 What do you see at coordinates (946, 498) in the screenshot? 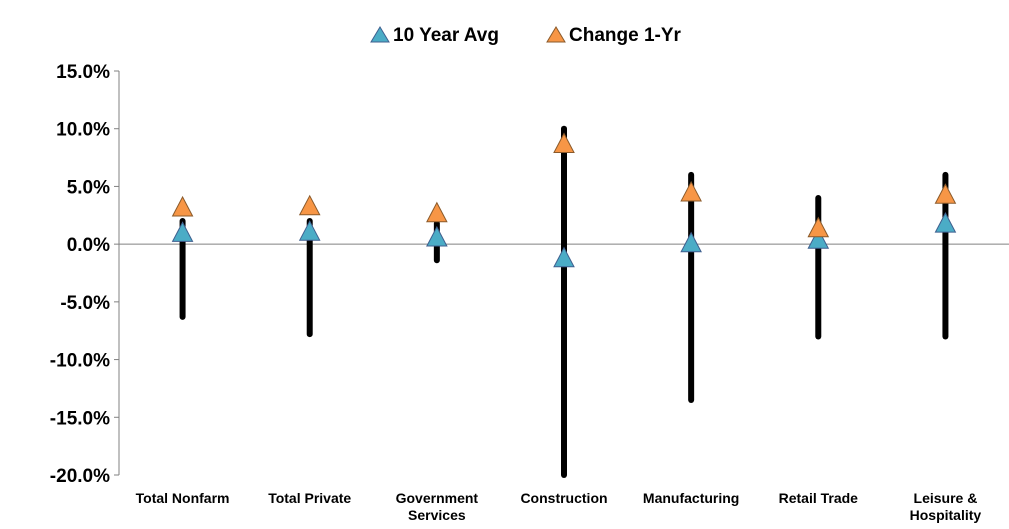
I see `x-tick-label-line: Leisure &` at bounding box center [946, 498].